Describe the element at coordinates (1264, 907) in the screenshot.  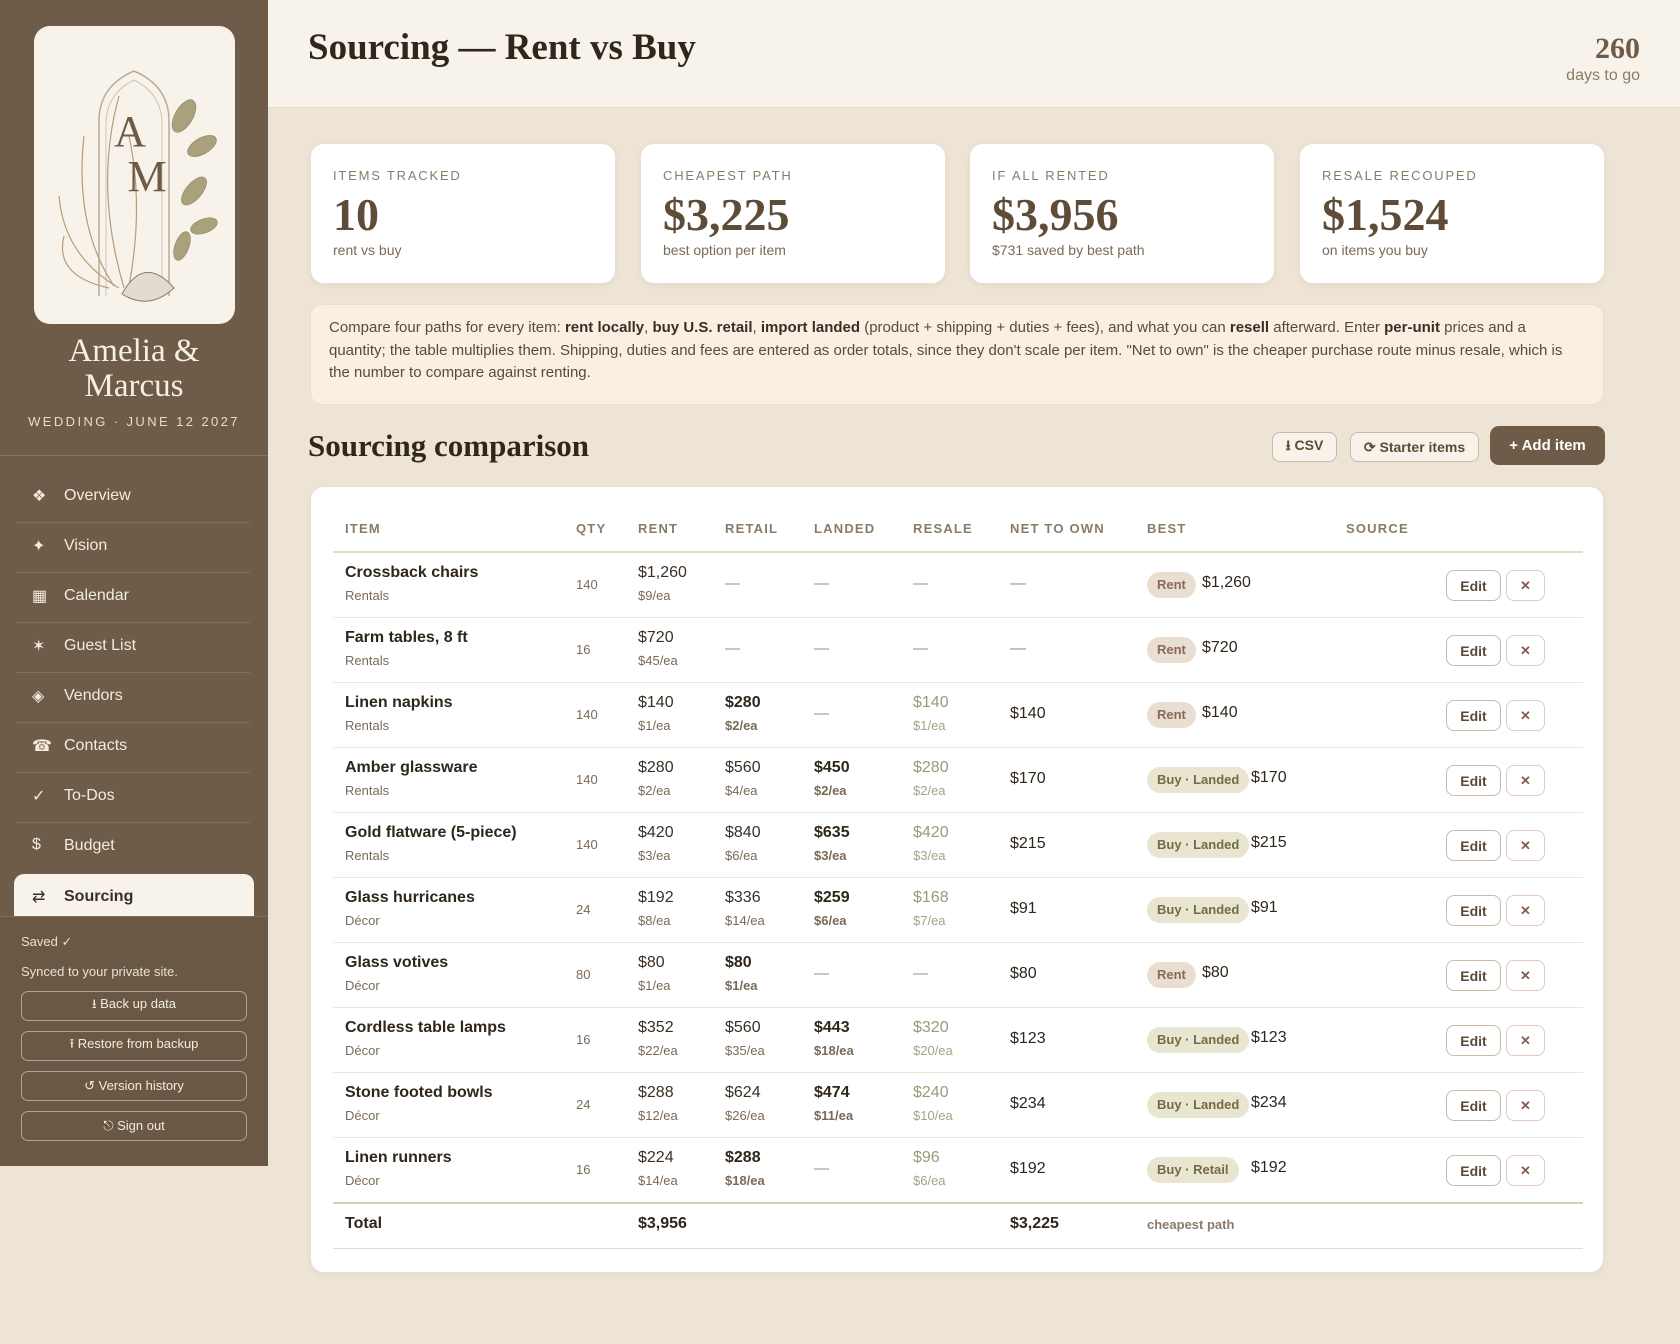
I see `best-value: $91` at that location.